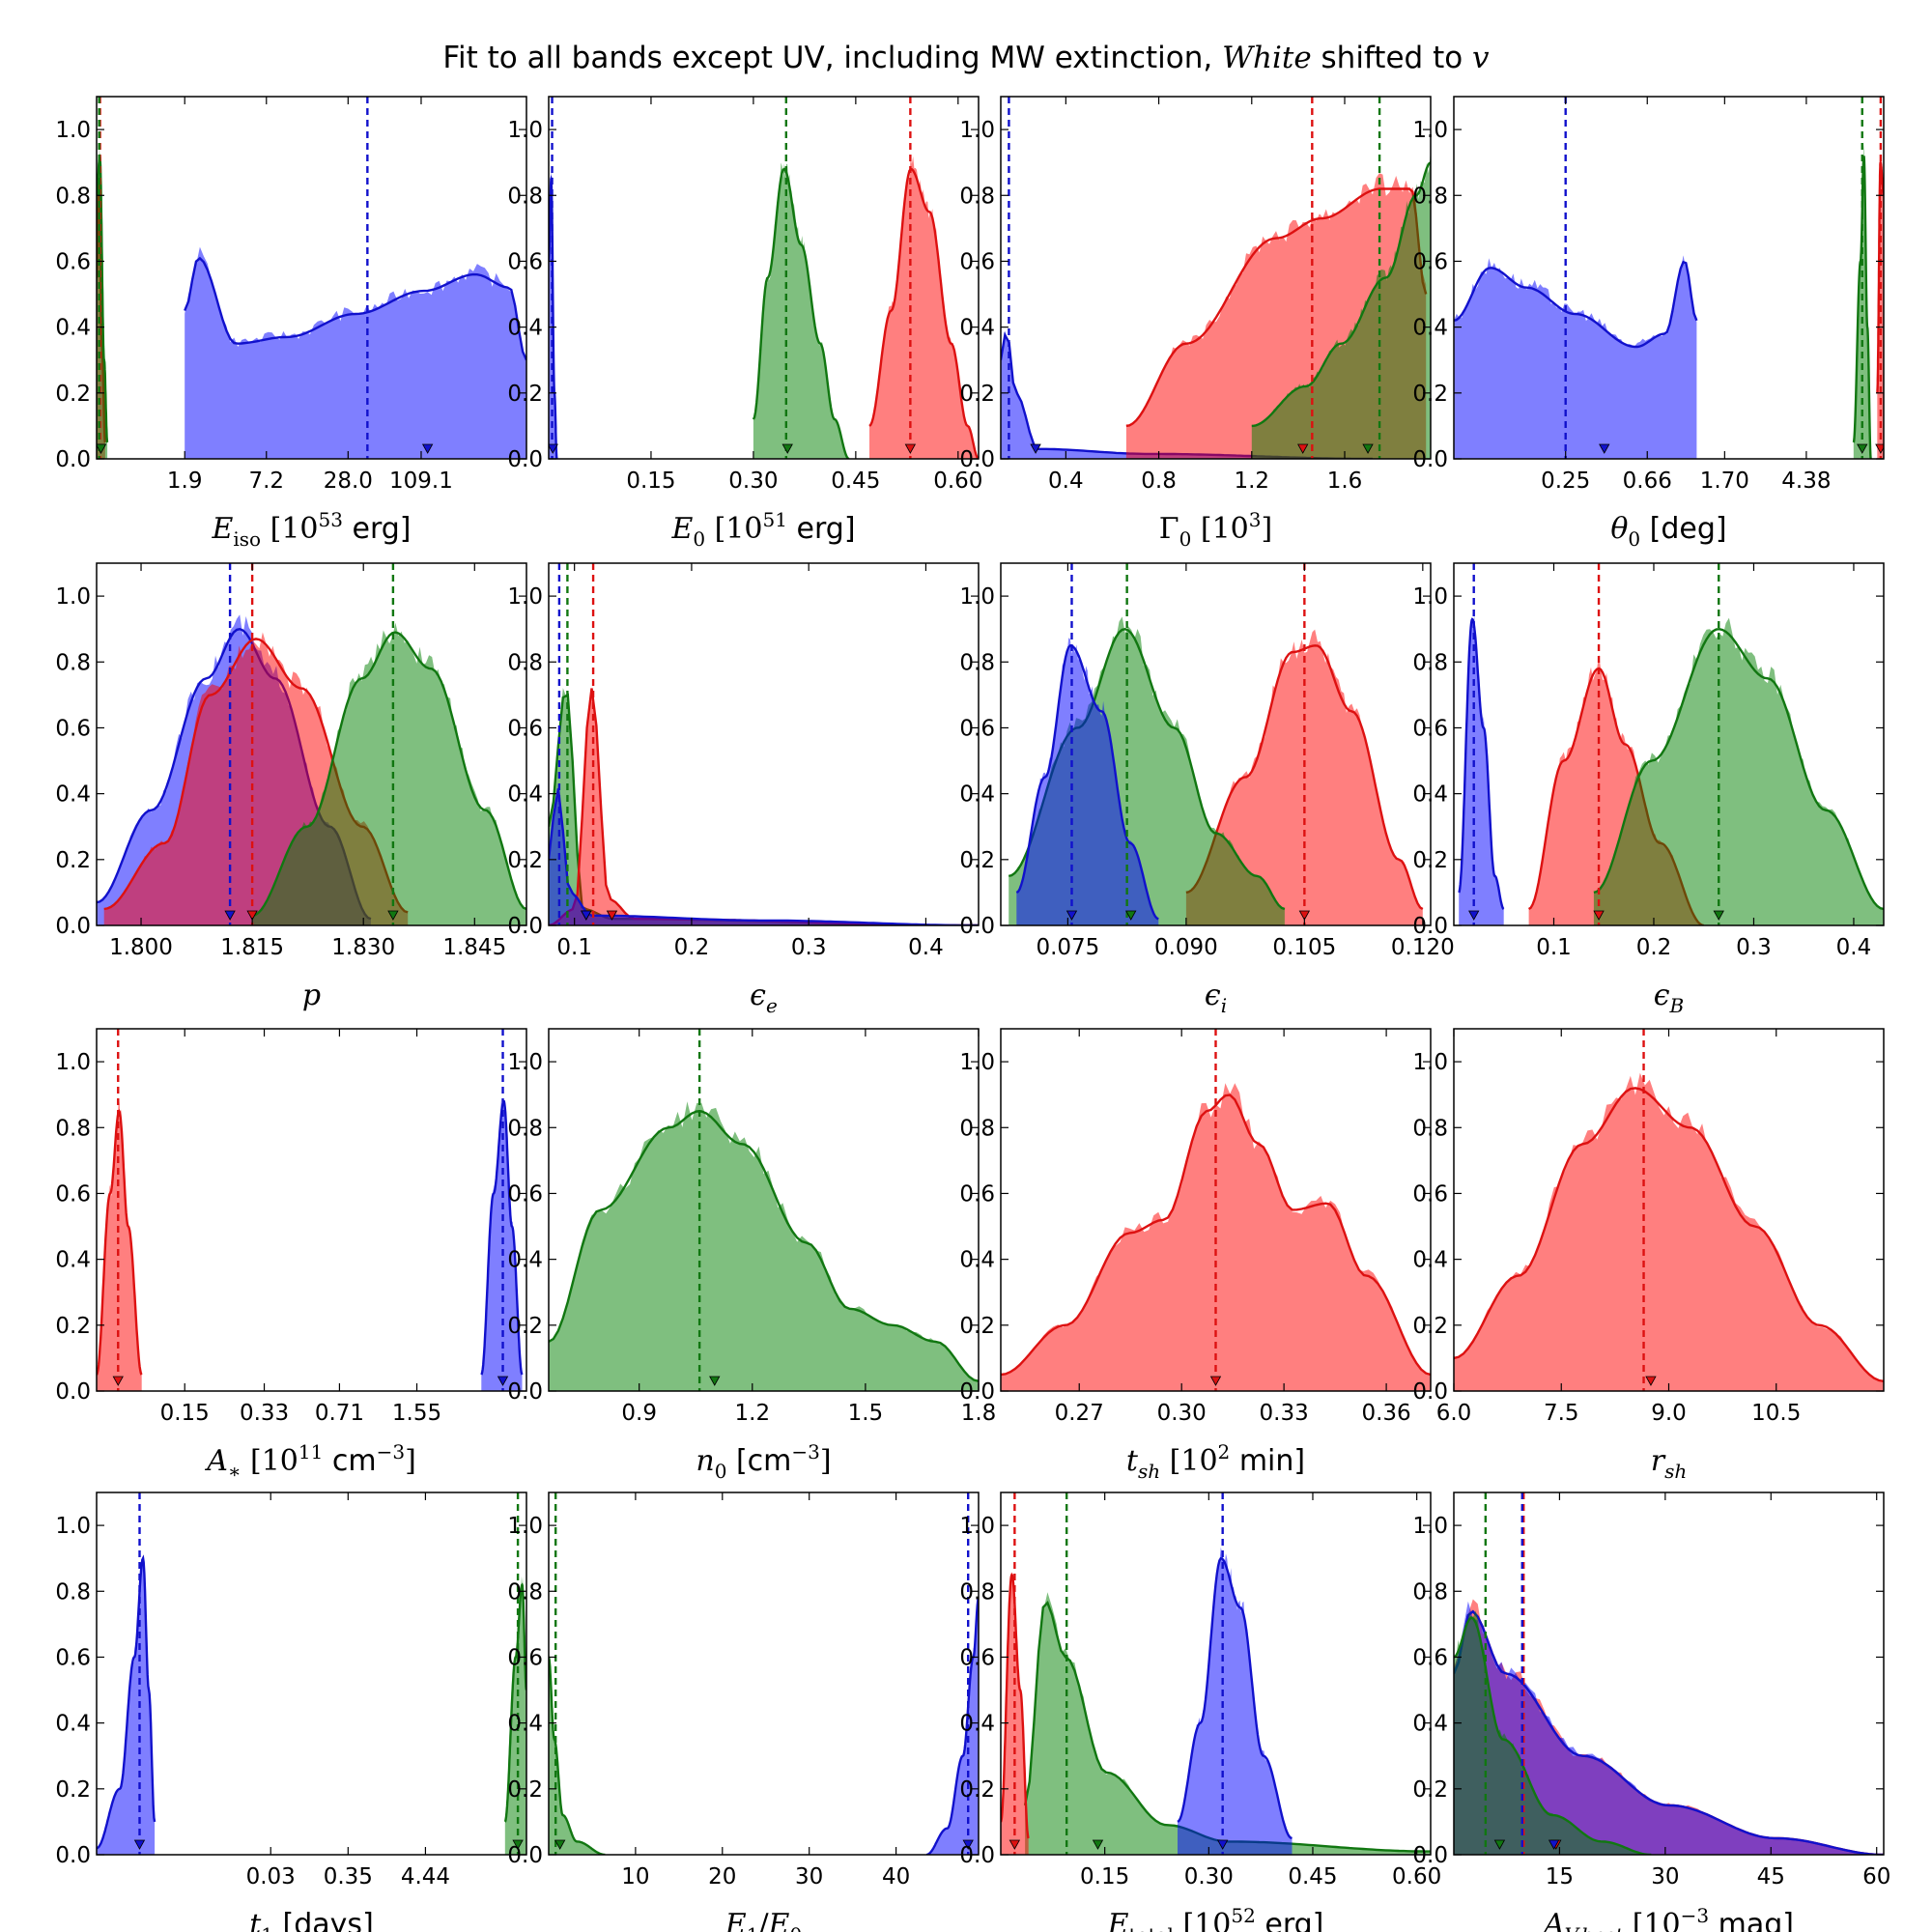 The height and width of the screenshot is (1932, 1932). What do you see at coordinates (427, 448) in the screenshot?
I see `mean-marker-blue-eiso` at bounding box center [427, 448].